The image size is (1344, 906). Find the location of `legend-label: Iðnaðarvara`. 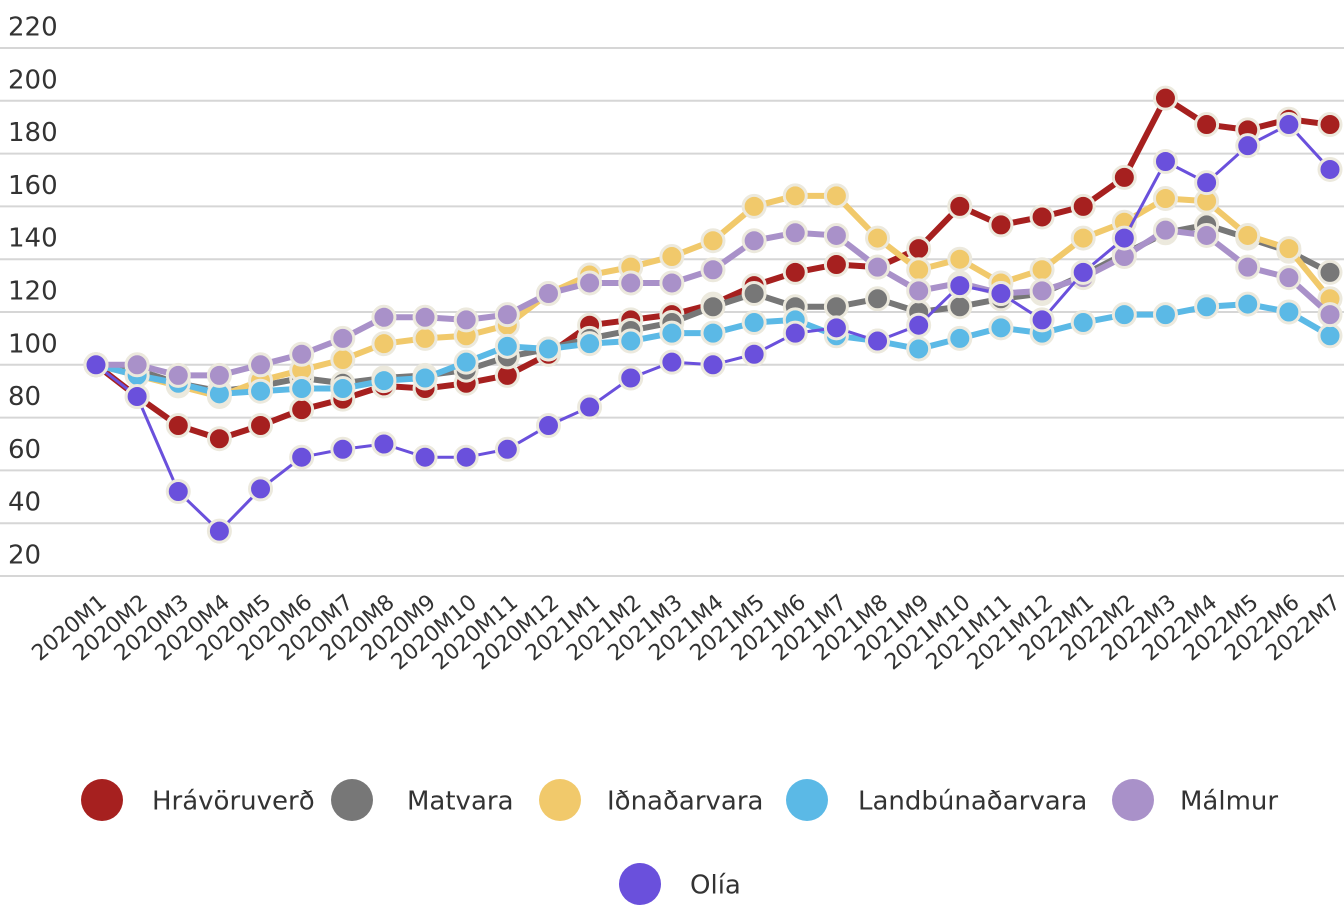

legend-label: Iðnaðarvara is located at coordinates (685, 802).